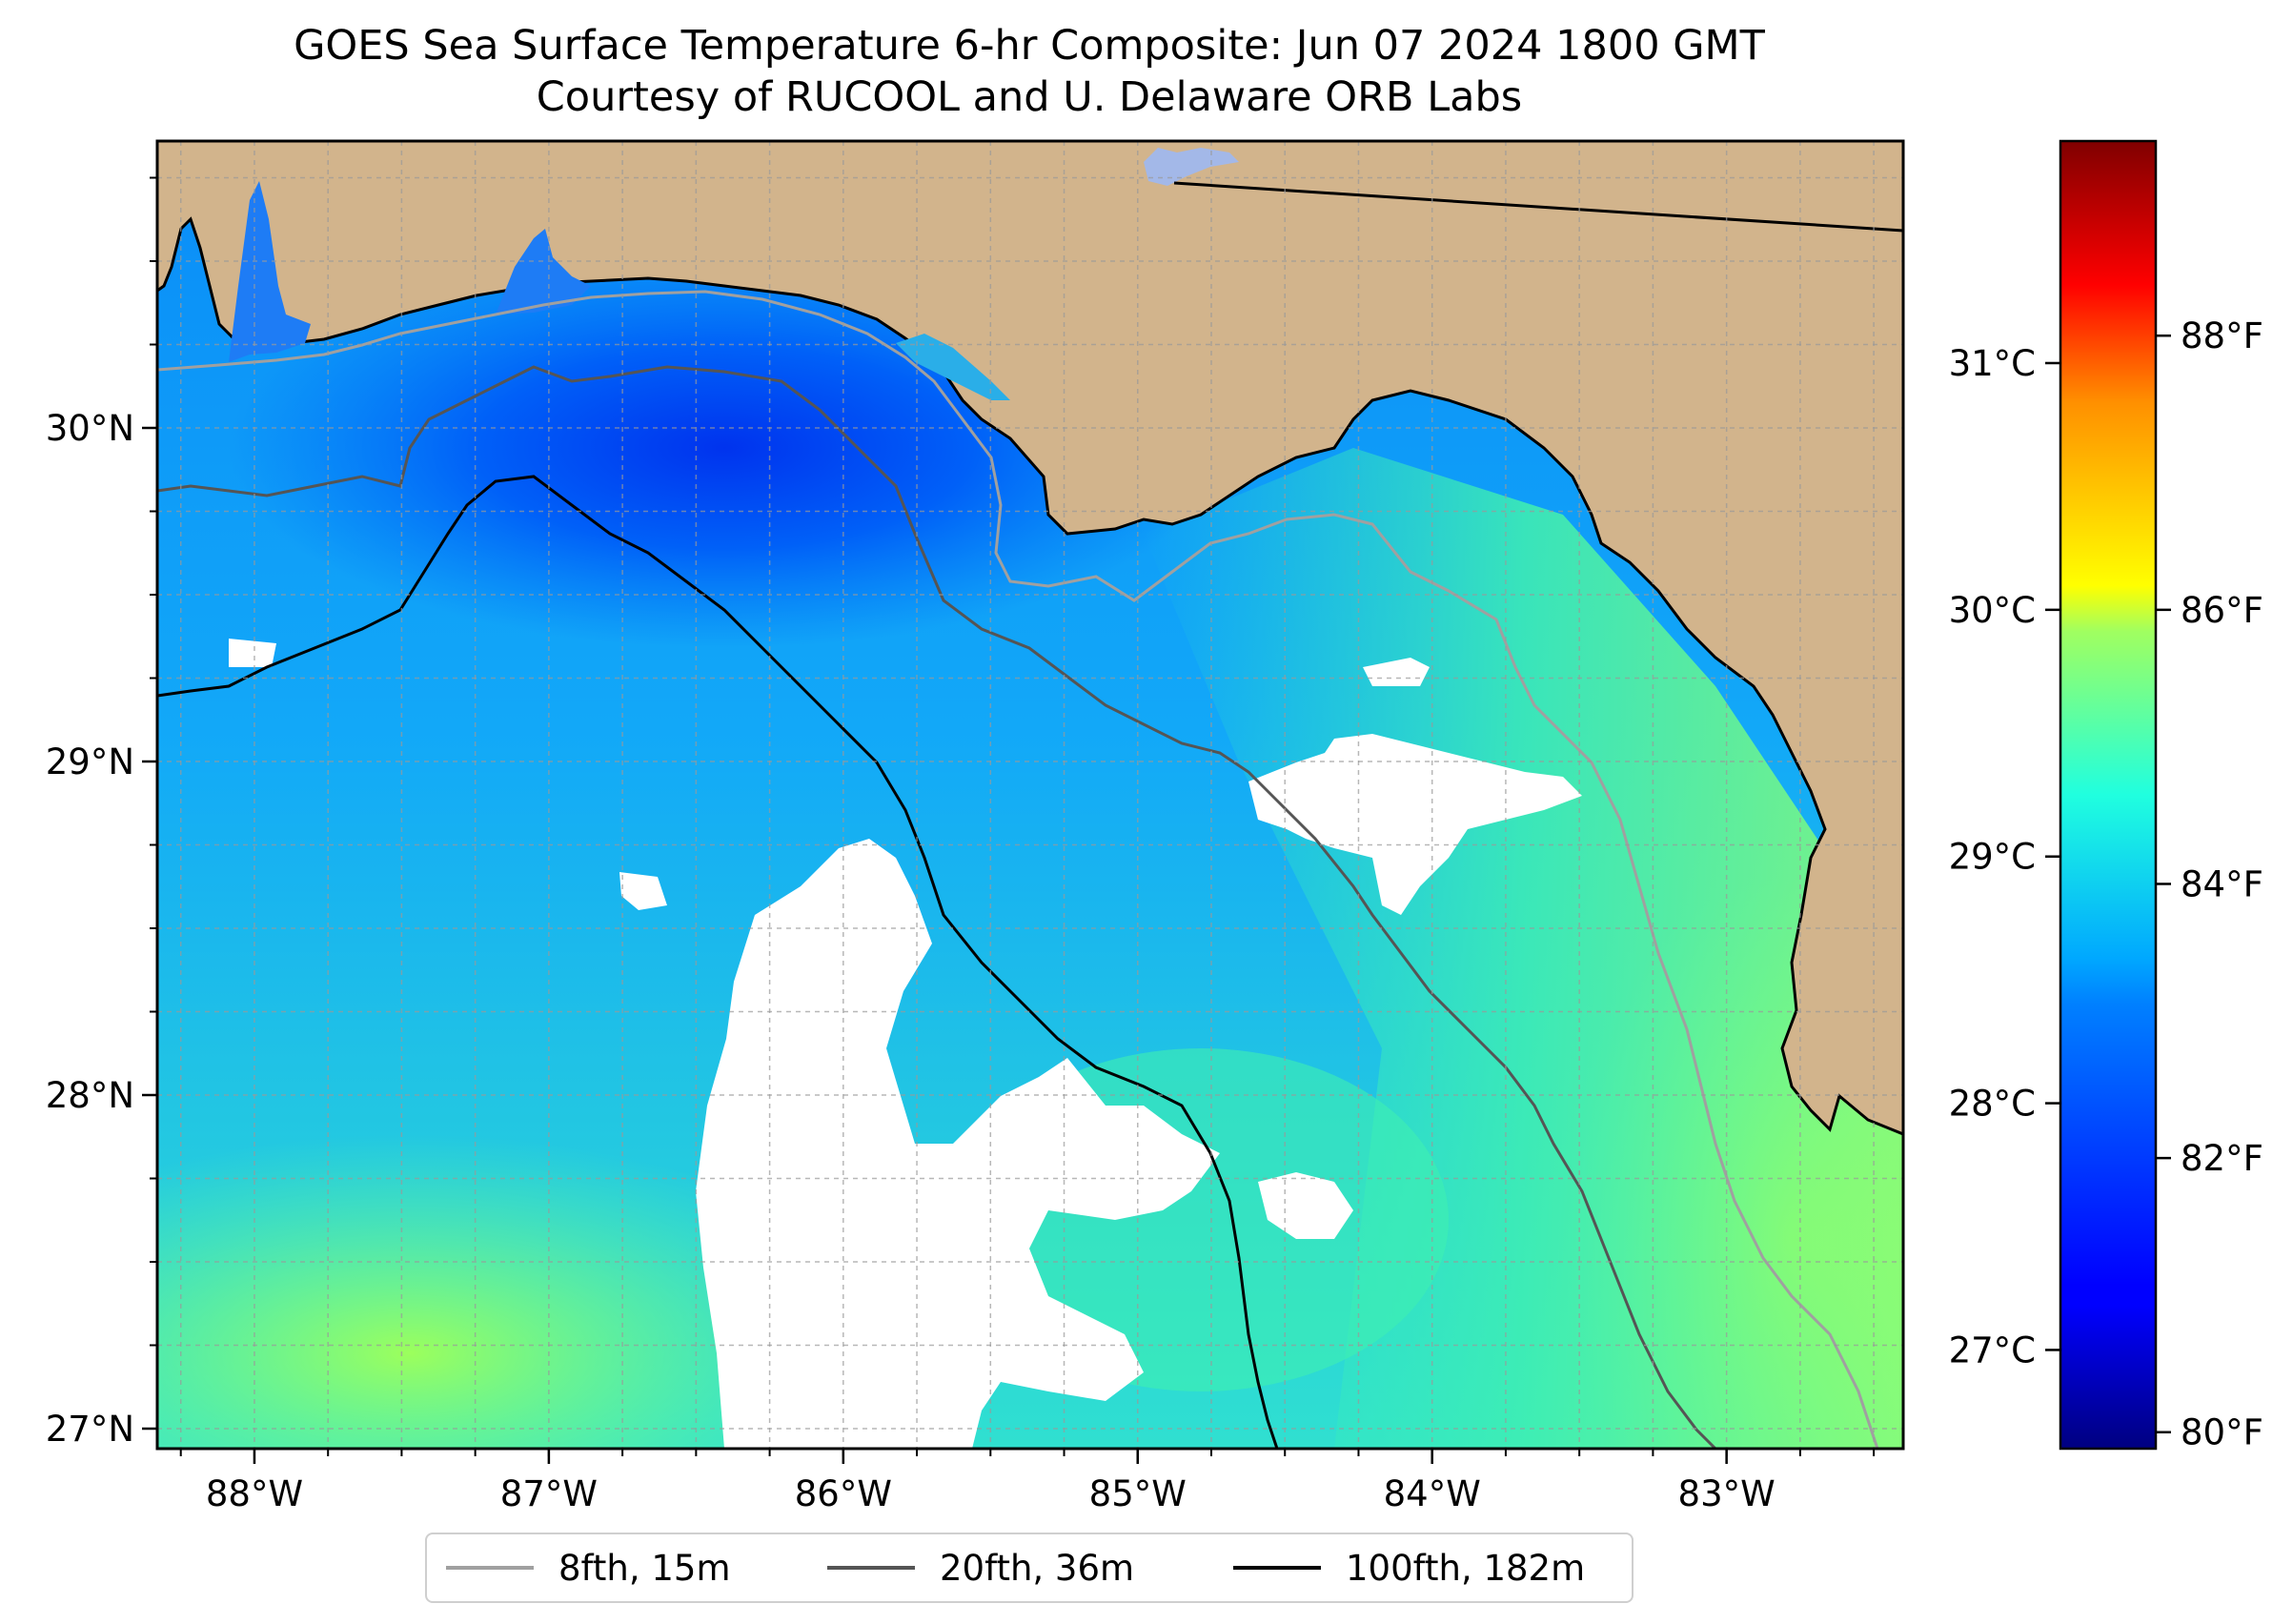 The height and width of the screenshot is (1624, 2293). I want to click on lat-tick-label: 29°N, so click(90, 761).